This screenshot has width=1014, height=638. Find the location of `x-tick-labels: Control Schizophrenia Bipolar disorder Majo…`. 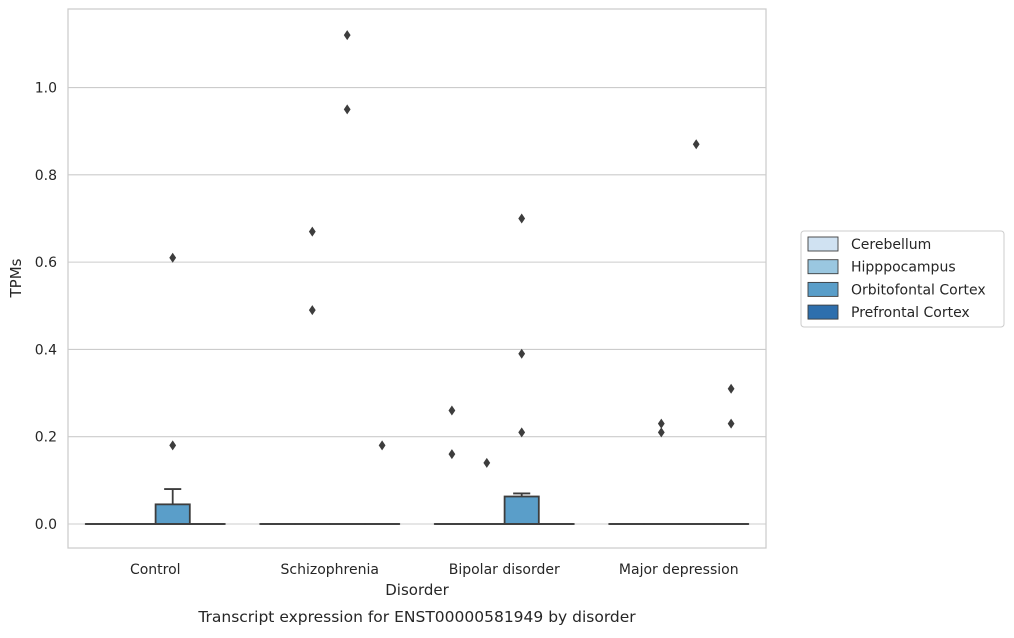

x-tick-labels: Control Schizophrenia Bipolar disorder Majo… is located at coordinates (434, 570).